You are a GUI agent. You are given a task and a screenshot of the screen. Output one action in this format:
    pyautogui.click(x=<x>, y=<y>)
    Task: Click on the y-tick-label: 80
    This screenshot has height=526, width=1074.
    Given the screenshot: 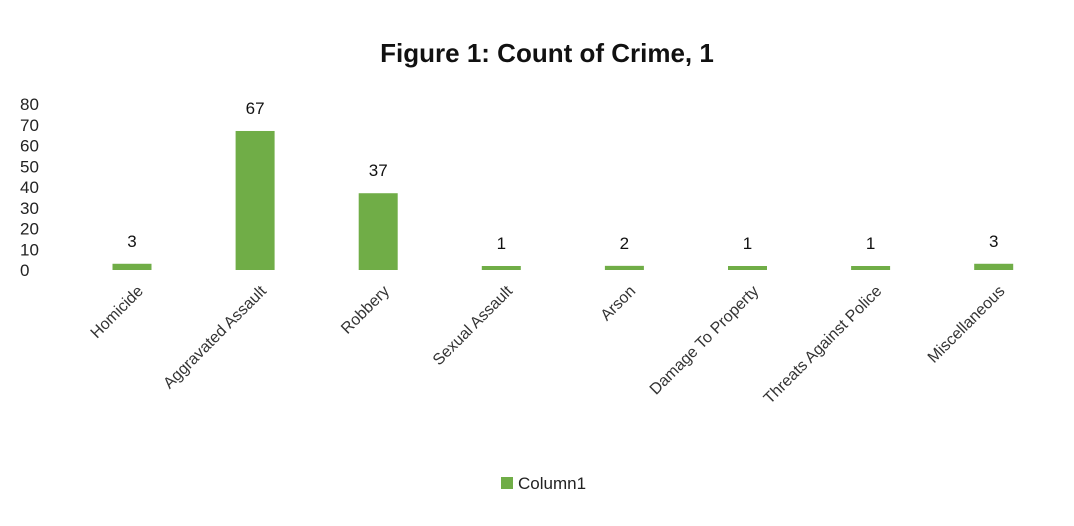 What is the action you would take?
    pyautogui.click(x=29, y=104)
    